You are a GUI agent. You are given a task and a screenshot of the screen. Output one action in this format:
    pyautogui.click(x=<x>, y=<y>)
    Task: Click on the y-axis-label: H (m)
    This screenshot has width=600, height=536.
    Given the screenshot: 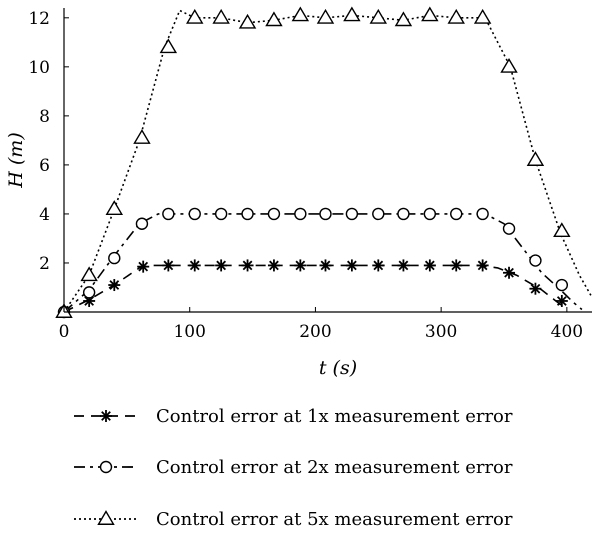 What is the action you would take?
    pyautogui.click(x=16, y=160)
    